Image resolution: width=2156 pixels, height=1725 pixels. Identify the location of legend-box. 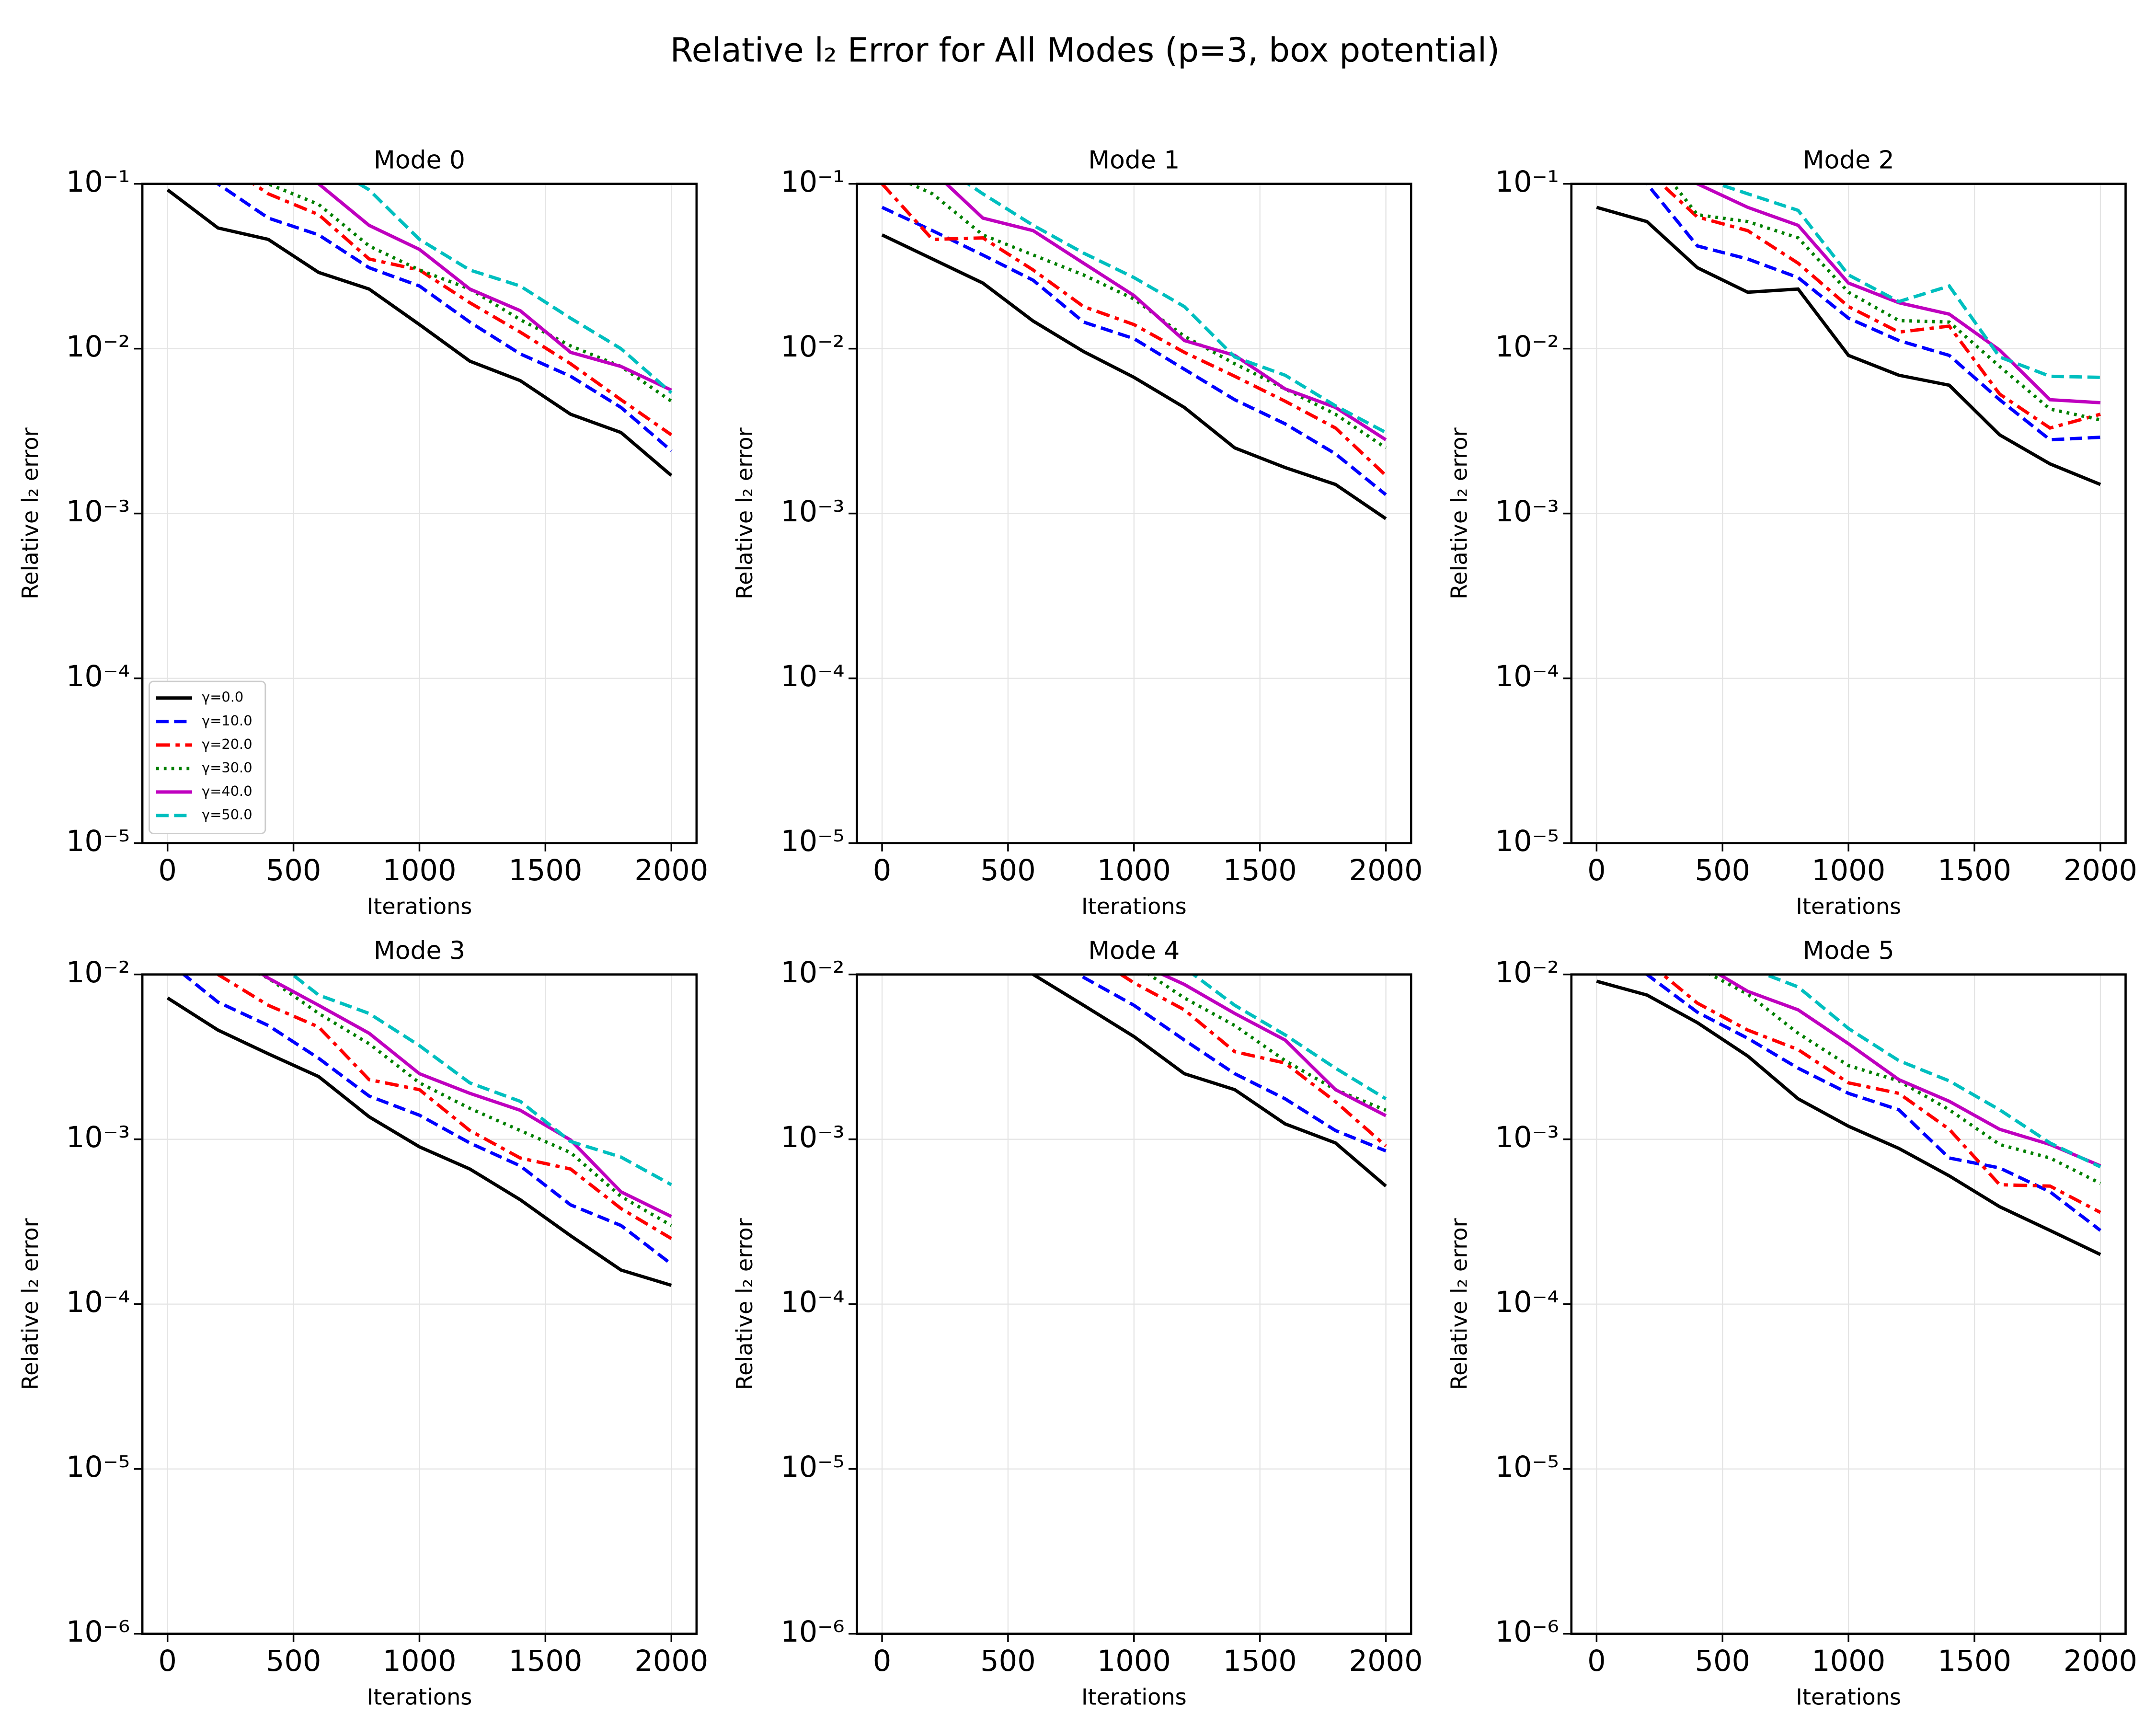
(207, 757).